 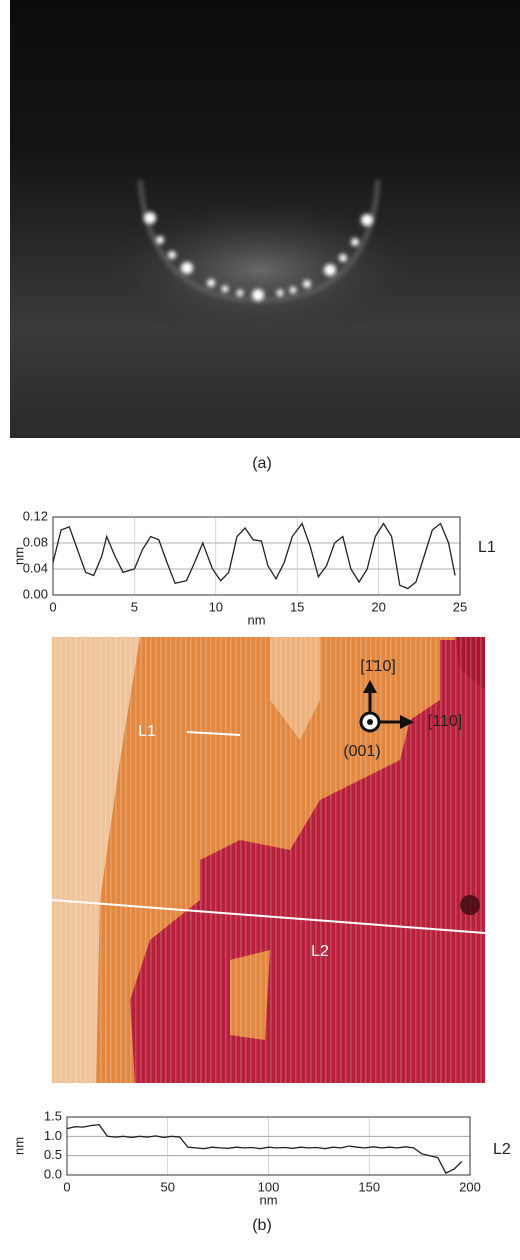 What do you see at coordinates (262, 1225) in the screenshot?
I see `panel-label: (b)` at bounding box center [262, 1225].